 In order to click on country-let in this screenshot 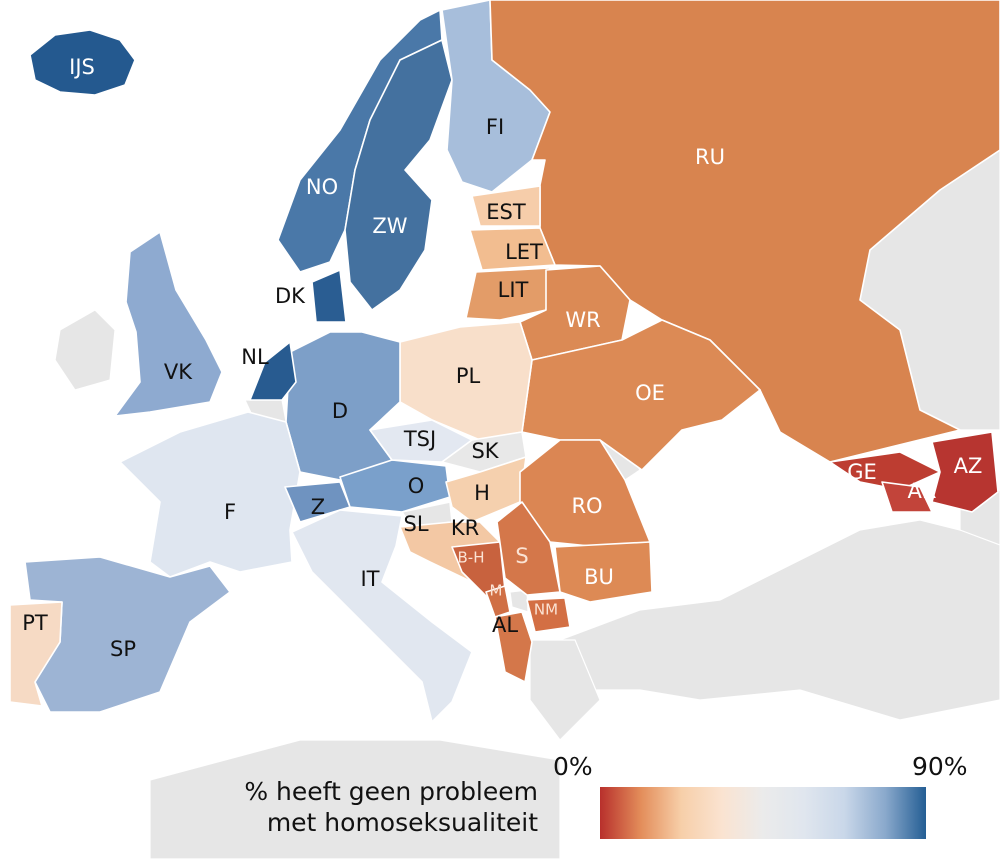, I will do `click(512, 249)`.